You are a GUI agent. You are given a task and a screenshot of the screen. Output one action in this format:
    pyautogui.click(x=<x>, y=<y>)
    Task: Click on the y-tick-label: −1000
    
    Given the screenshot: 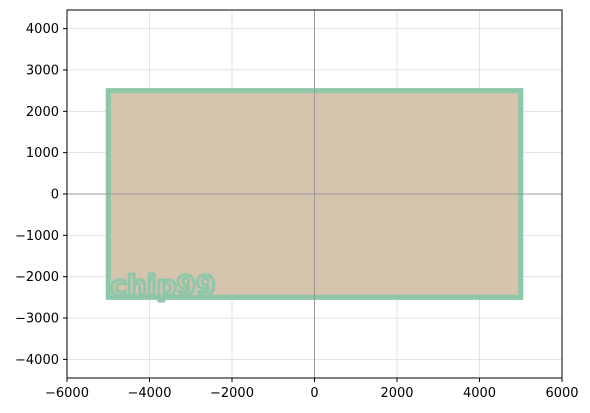 What is the action you would take?
    pyautogui.click(x=37, y=236)
    